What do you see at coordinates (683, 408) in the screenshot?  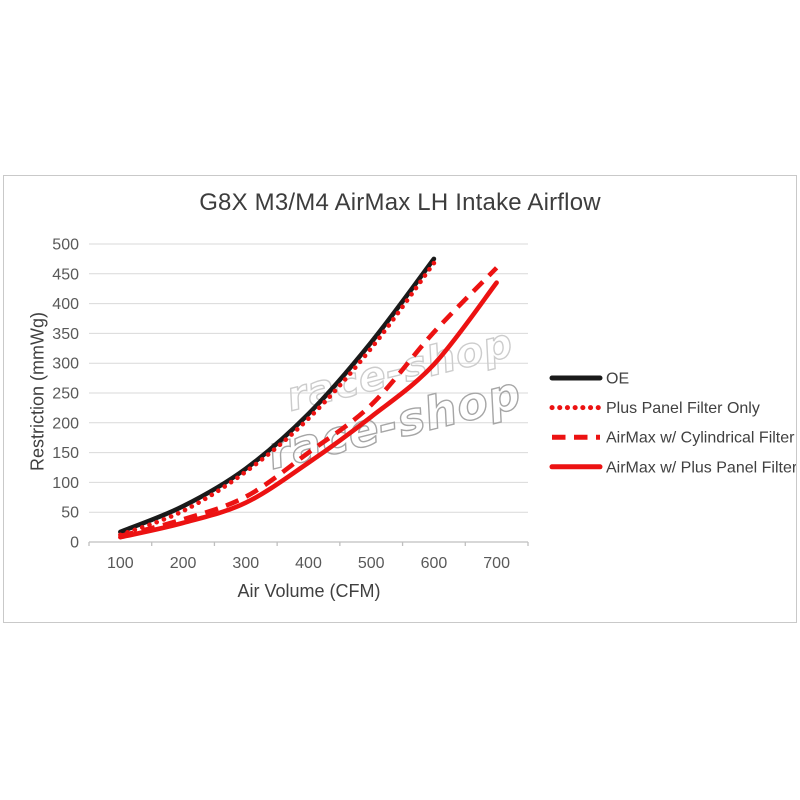 I see `legend-label: Plus Panel Filter Only` at bounding box center [683, 408].